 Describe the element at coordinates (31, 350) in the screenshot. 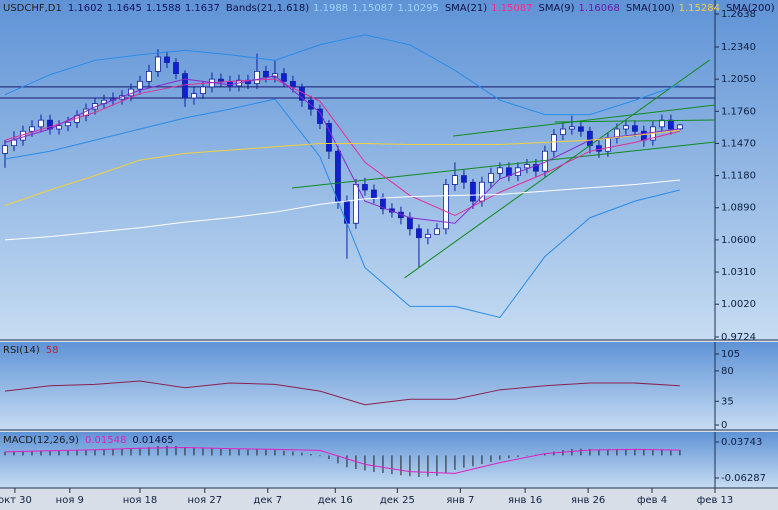

I see `panel-header: RSI(14) 58` at that location.